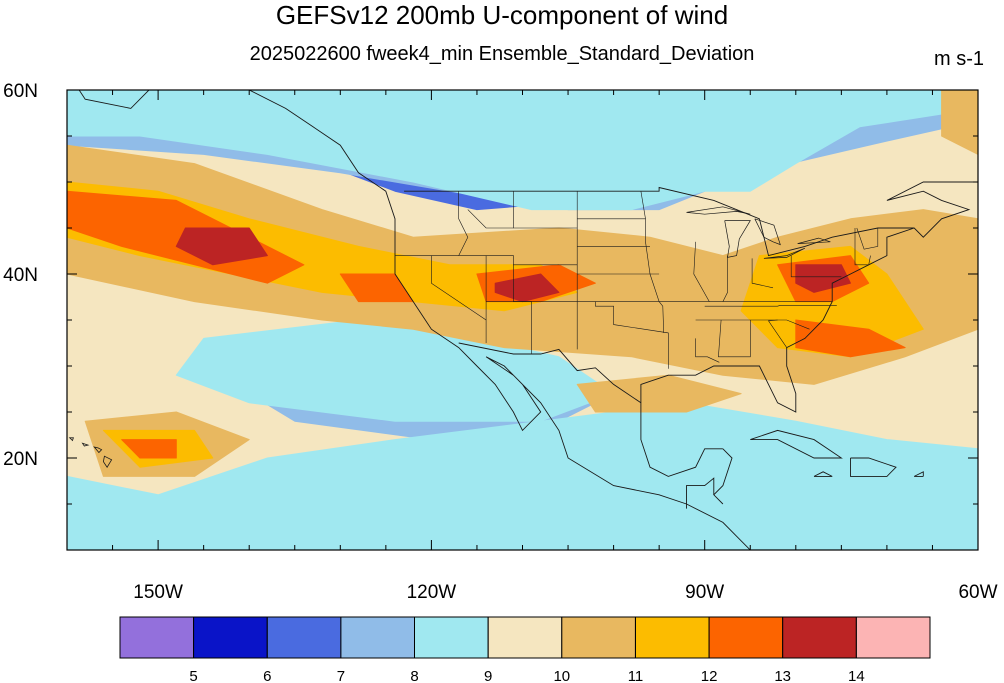  Describe the element at coordinates (561, 675) in the screenshot. I see `colorbar-label: 10` at that location.